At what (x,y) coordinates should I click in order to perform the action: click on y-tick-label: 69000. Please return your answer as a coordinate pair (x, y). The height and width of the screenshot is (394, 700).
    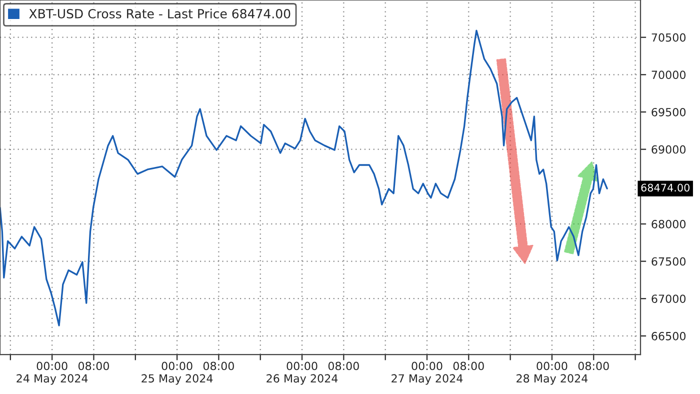
    Looking at the image, I should click on (669, 149).